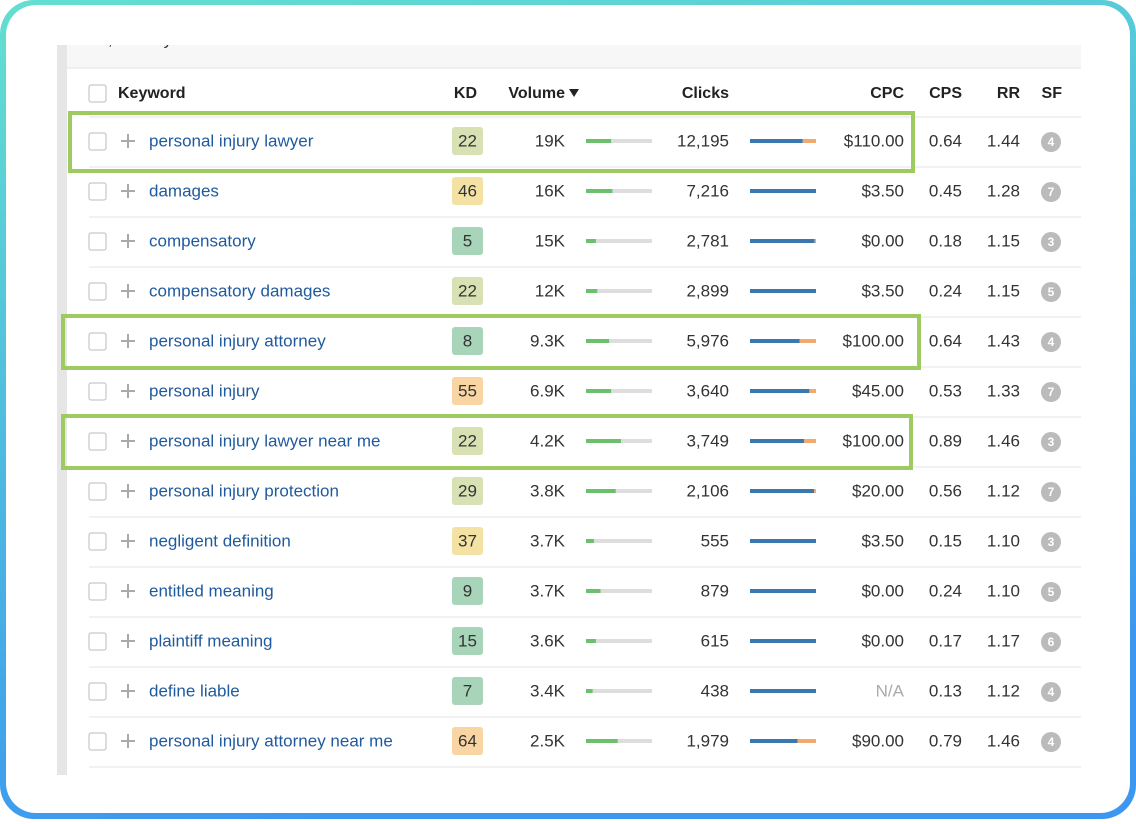  Describe the element at coordinates (467, 690) in the screenshot. I see `kd: 7` at that location.